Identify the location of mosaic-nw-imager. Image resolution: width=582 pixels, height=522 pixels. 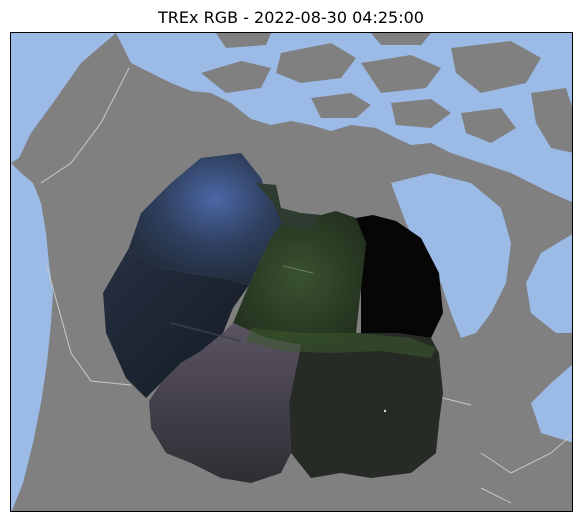
(207, 219).